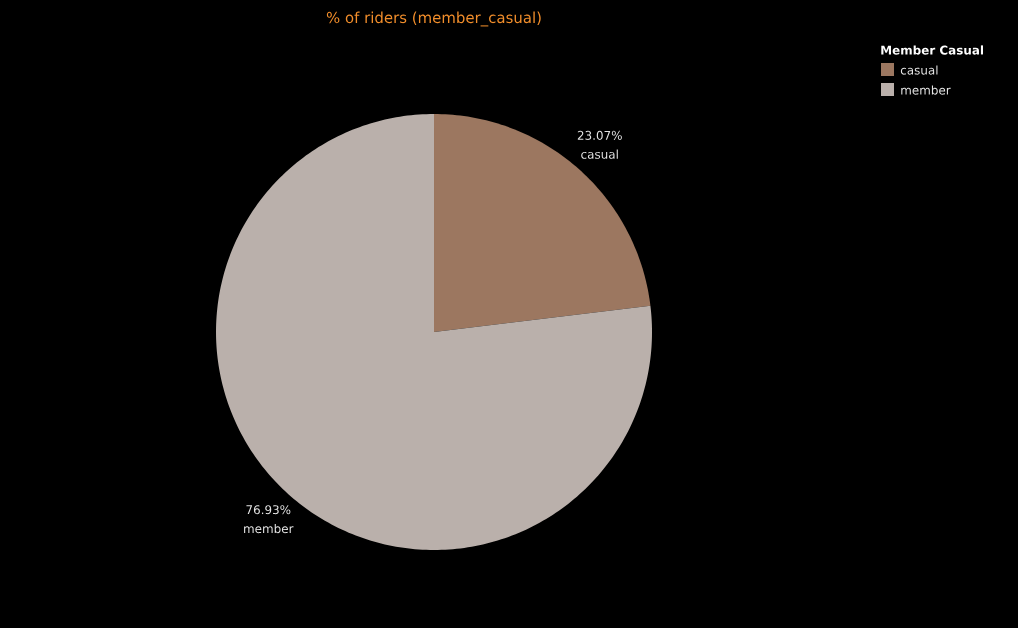 The image size is (1018, 628). Describe the element at coordinates (269, 528) in the screenshot. I see `slice-label: member` at that location.